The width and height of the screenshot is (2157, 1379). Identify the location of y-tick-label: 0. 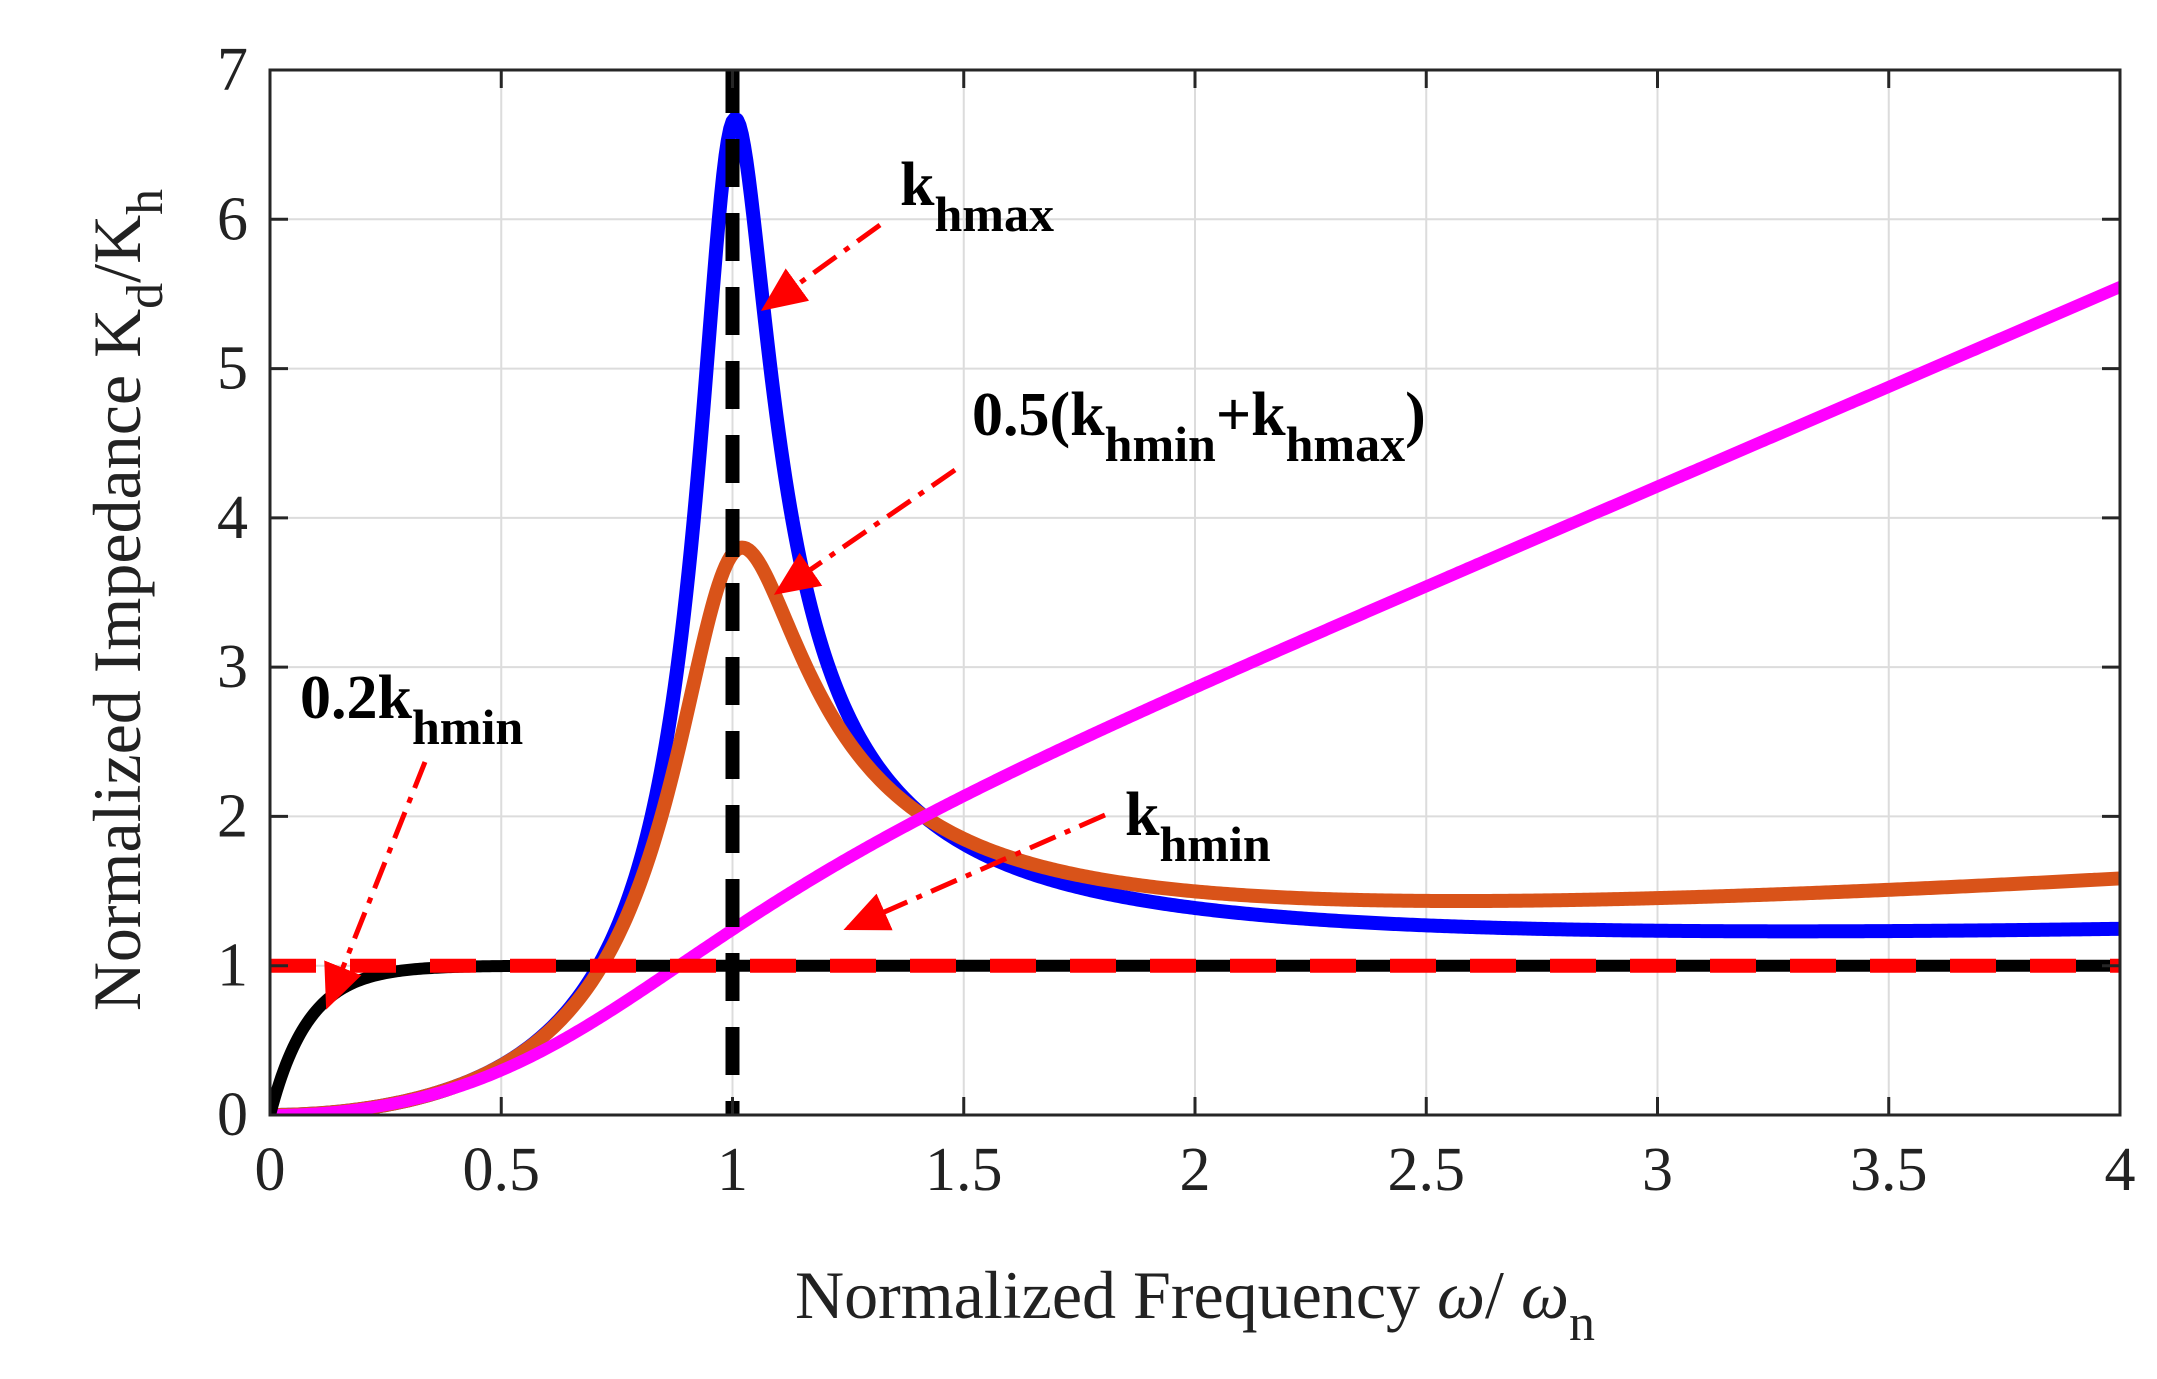
(232, 1115).